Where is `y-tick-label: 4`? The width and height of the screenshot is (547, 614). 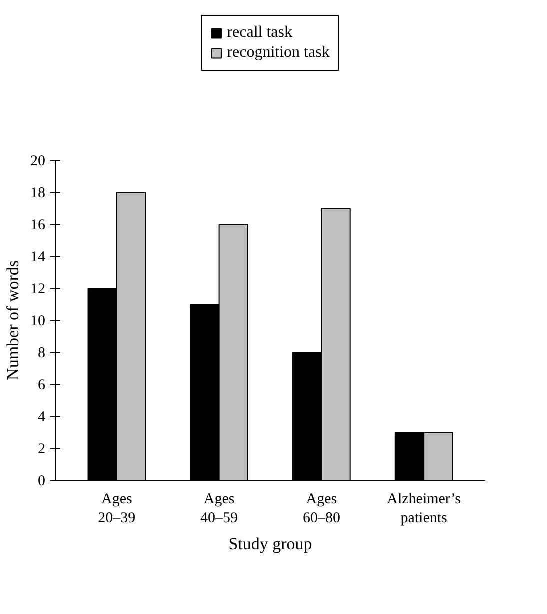
y-tick-label: 4 is located at coordinates (42, 418).